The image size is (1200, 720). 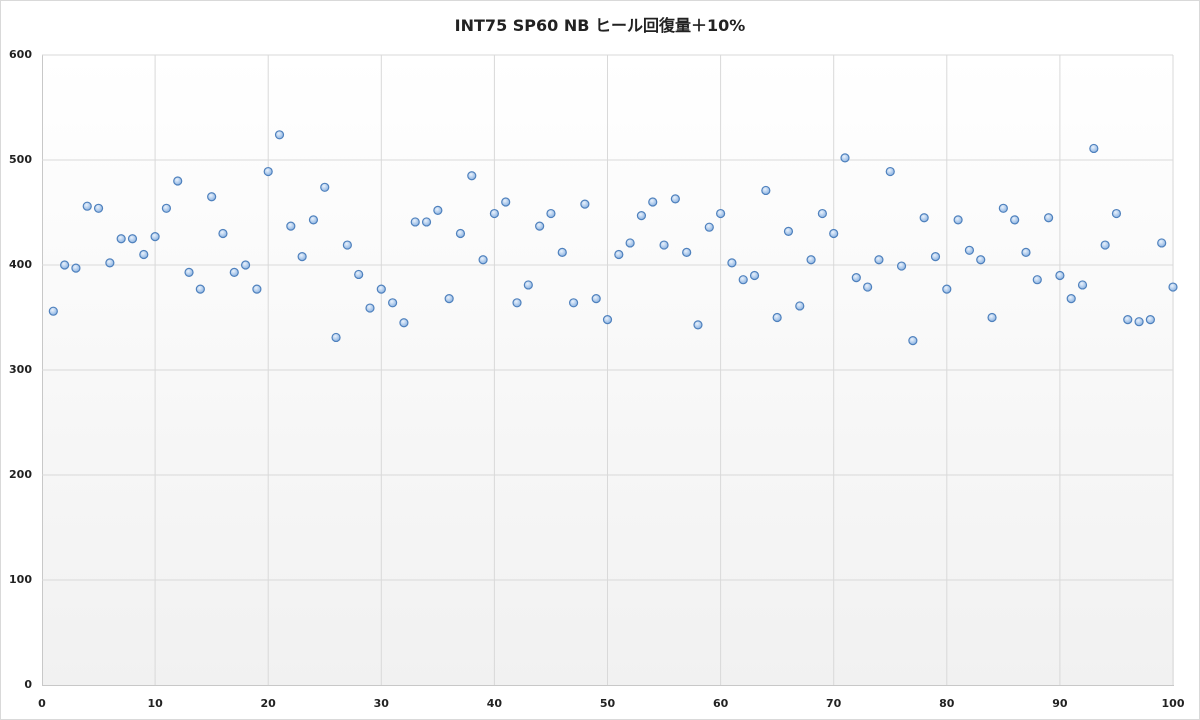 I want to click on x-tick-label: 50, so click(x=607, y=703).